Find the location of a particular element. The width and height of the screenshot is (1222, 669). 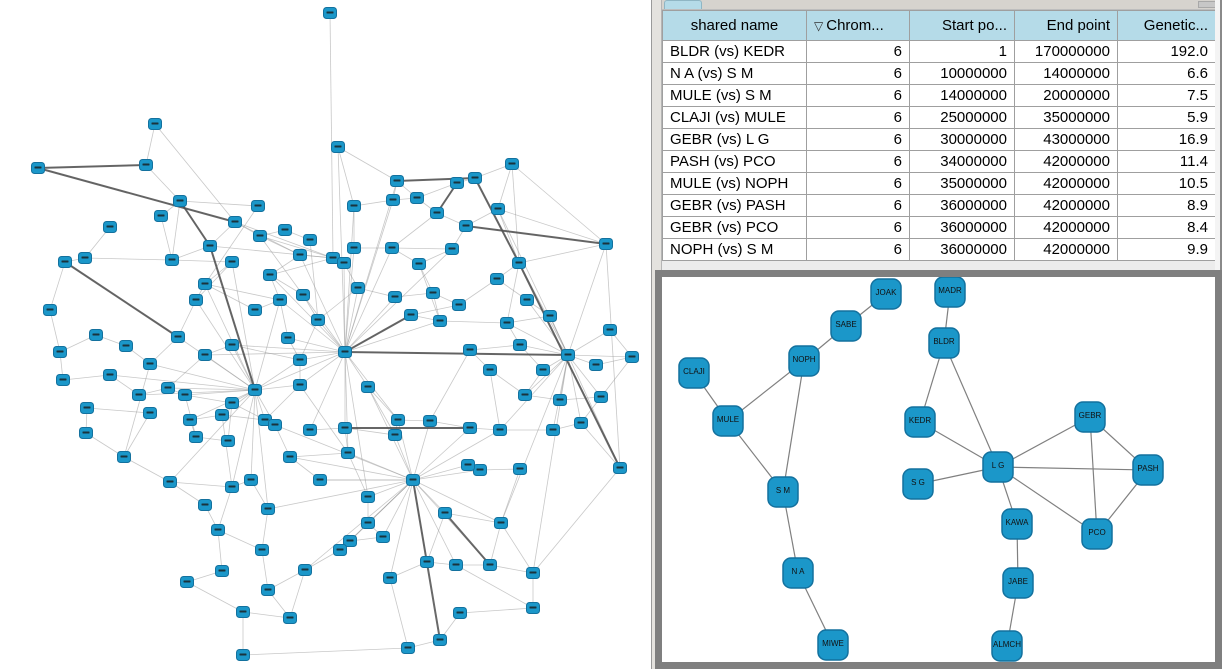

table-cell: N A (vs) S M is located at coordinates (734, 73).